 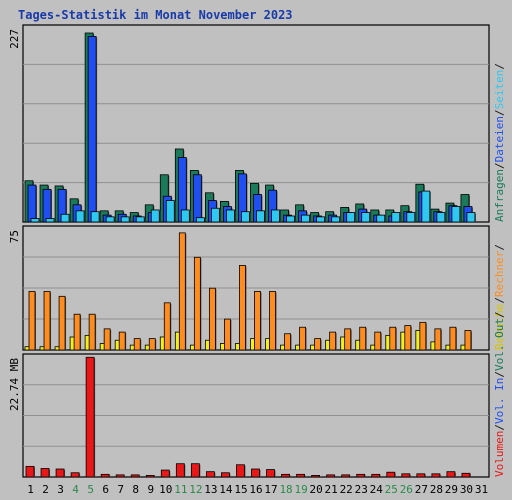 I want to click on panel-max-label: 22.74 MB, so click(x=14, y=384).